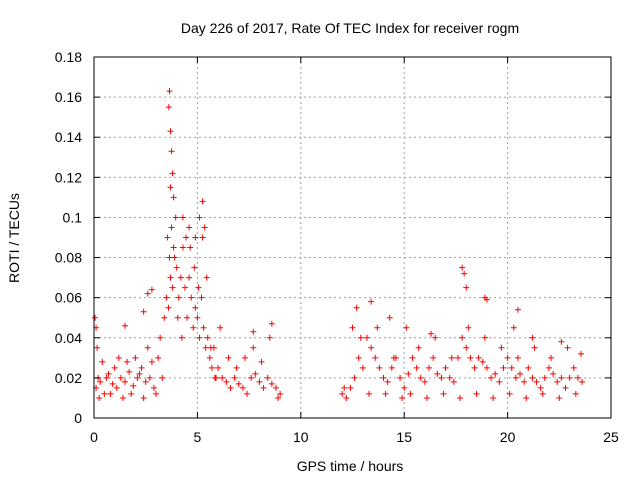 This screenshot has height=480, width=640. Describe the element at coordinates (301, 437) in the screenshot. I see `x-tick-label: 10` at that location.